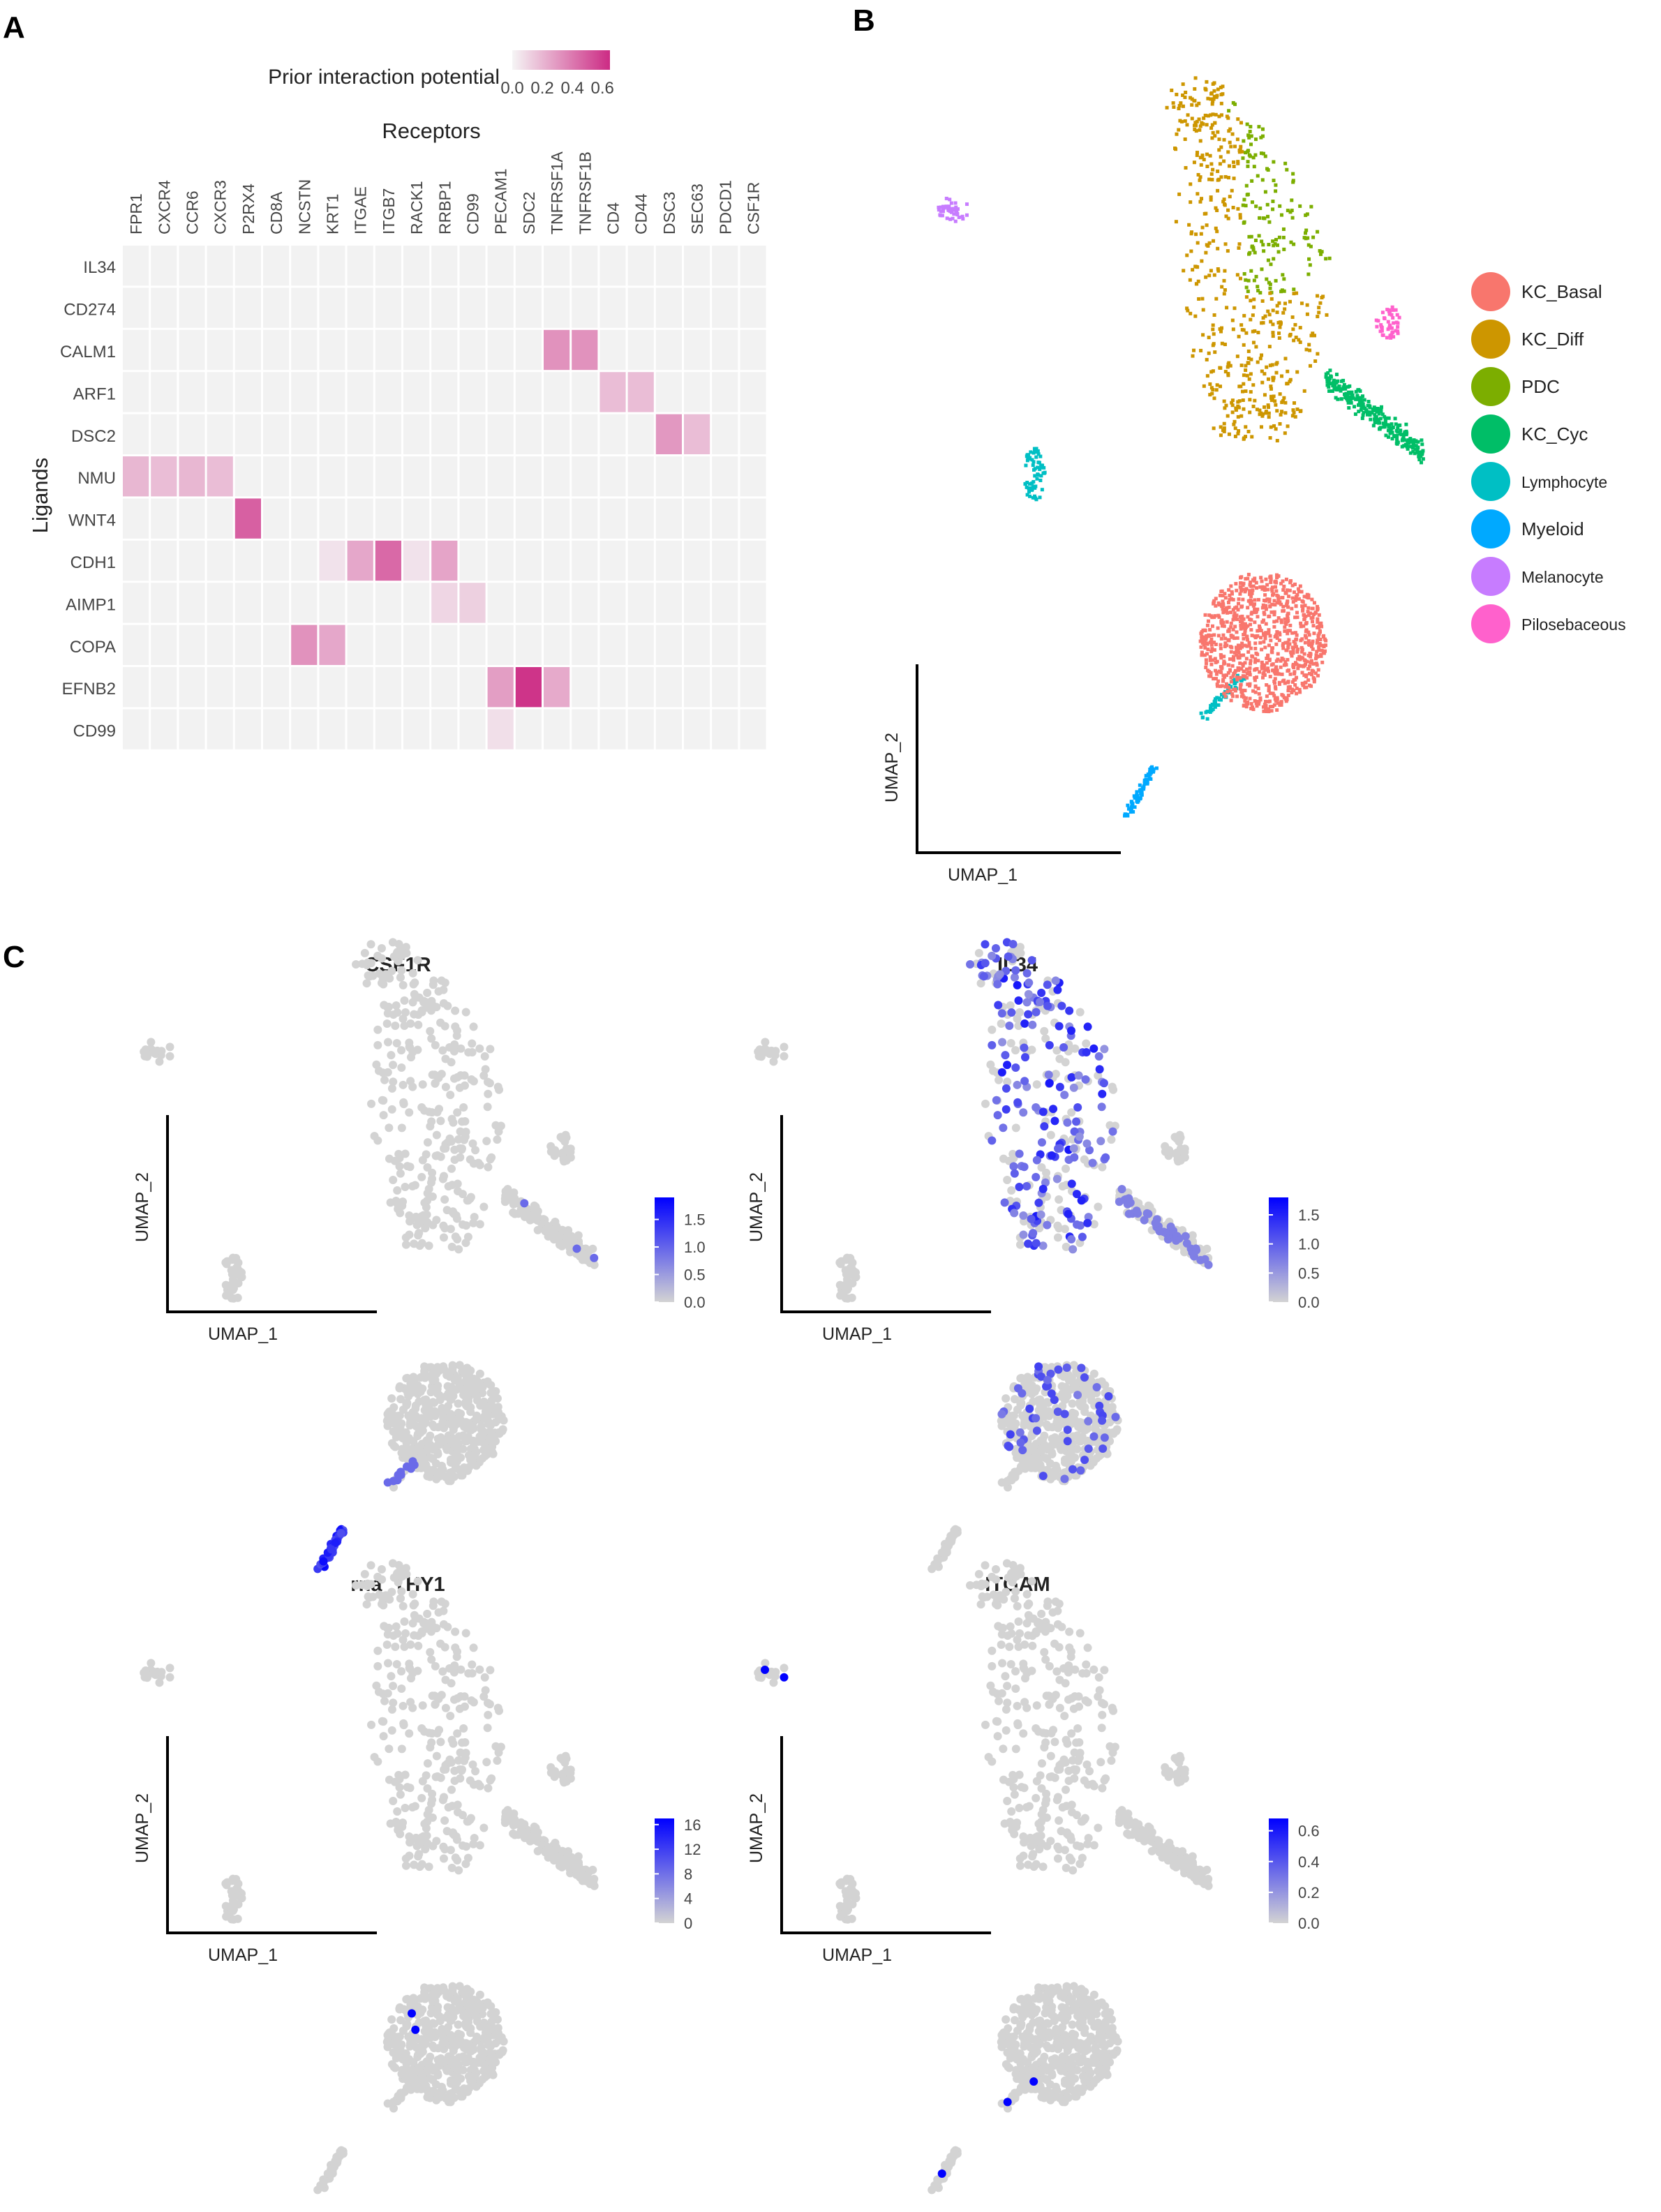  I want to click on feature-colorbar, so click(1278, 1249).